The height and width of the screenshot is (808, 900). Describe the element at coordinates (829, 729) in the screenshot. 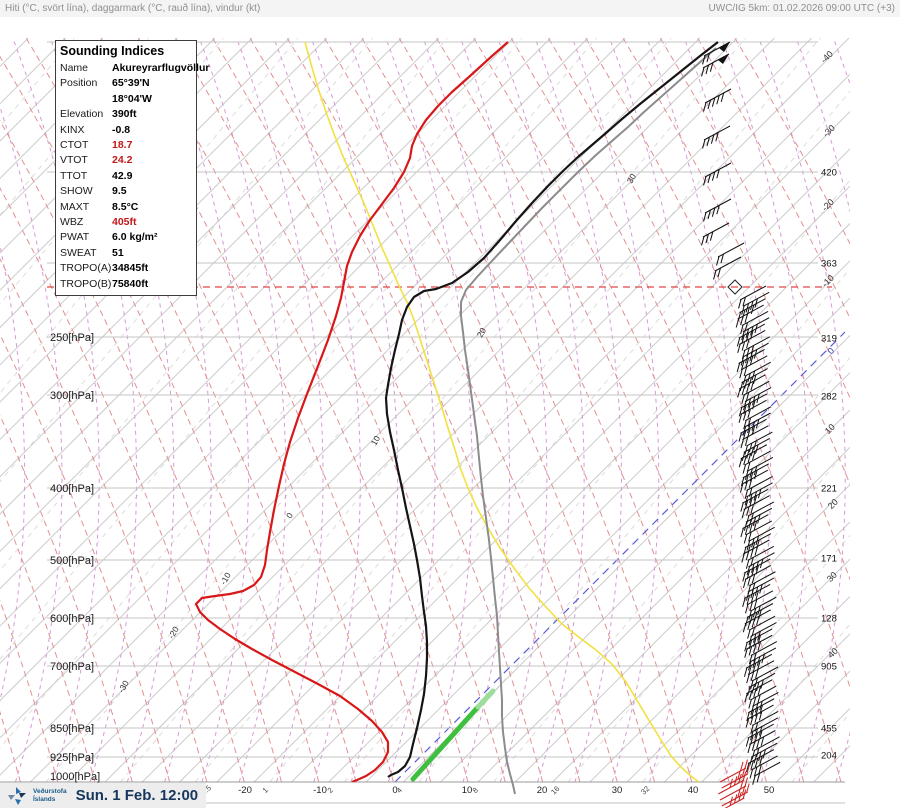

I see `height-label: 455` at that location.